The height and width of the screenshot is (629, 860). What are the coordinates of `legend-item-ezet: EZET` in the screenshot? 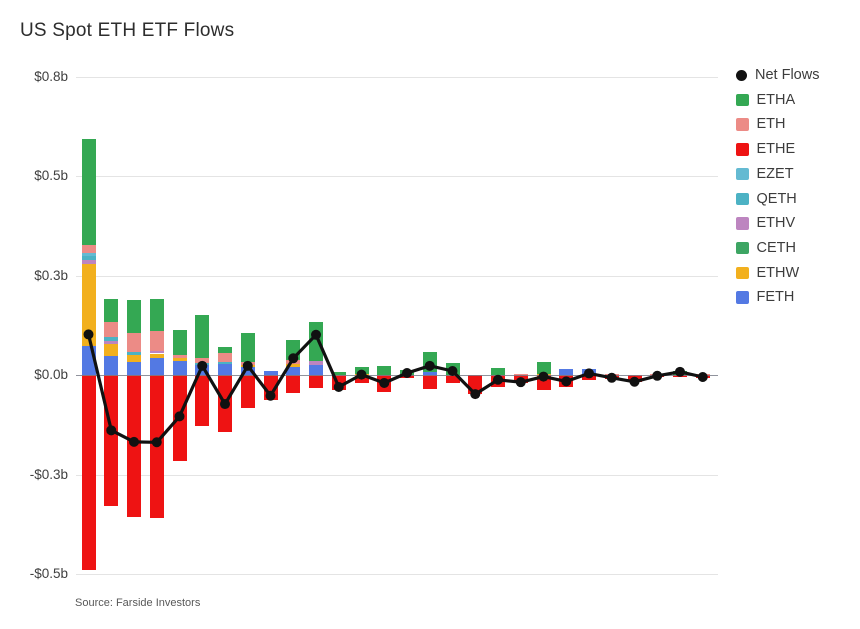 It's located at (777, 174).